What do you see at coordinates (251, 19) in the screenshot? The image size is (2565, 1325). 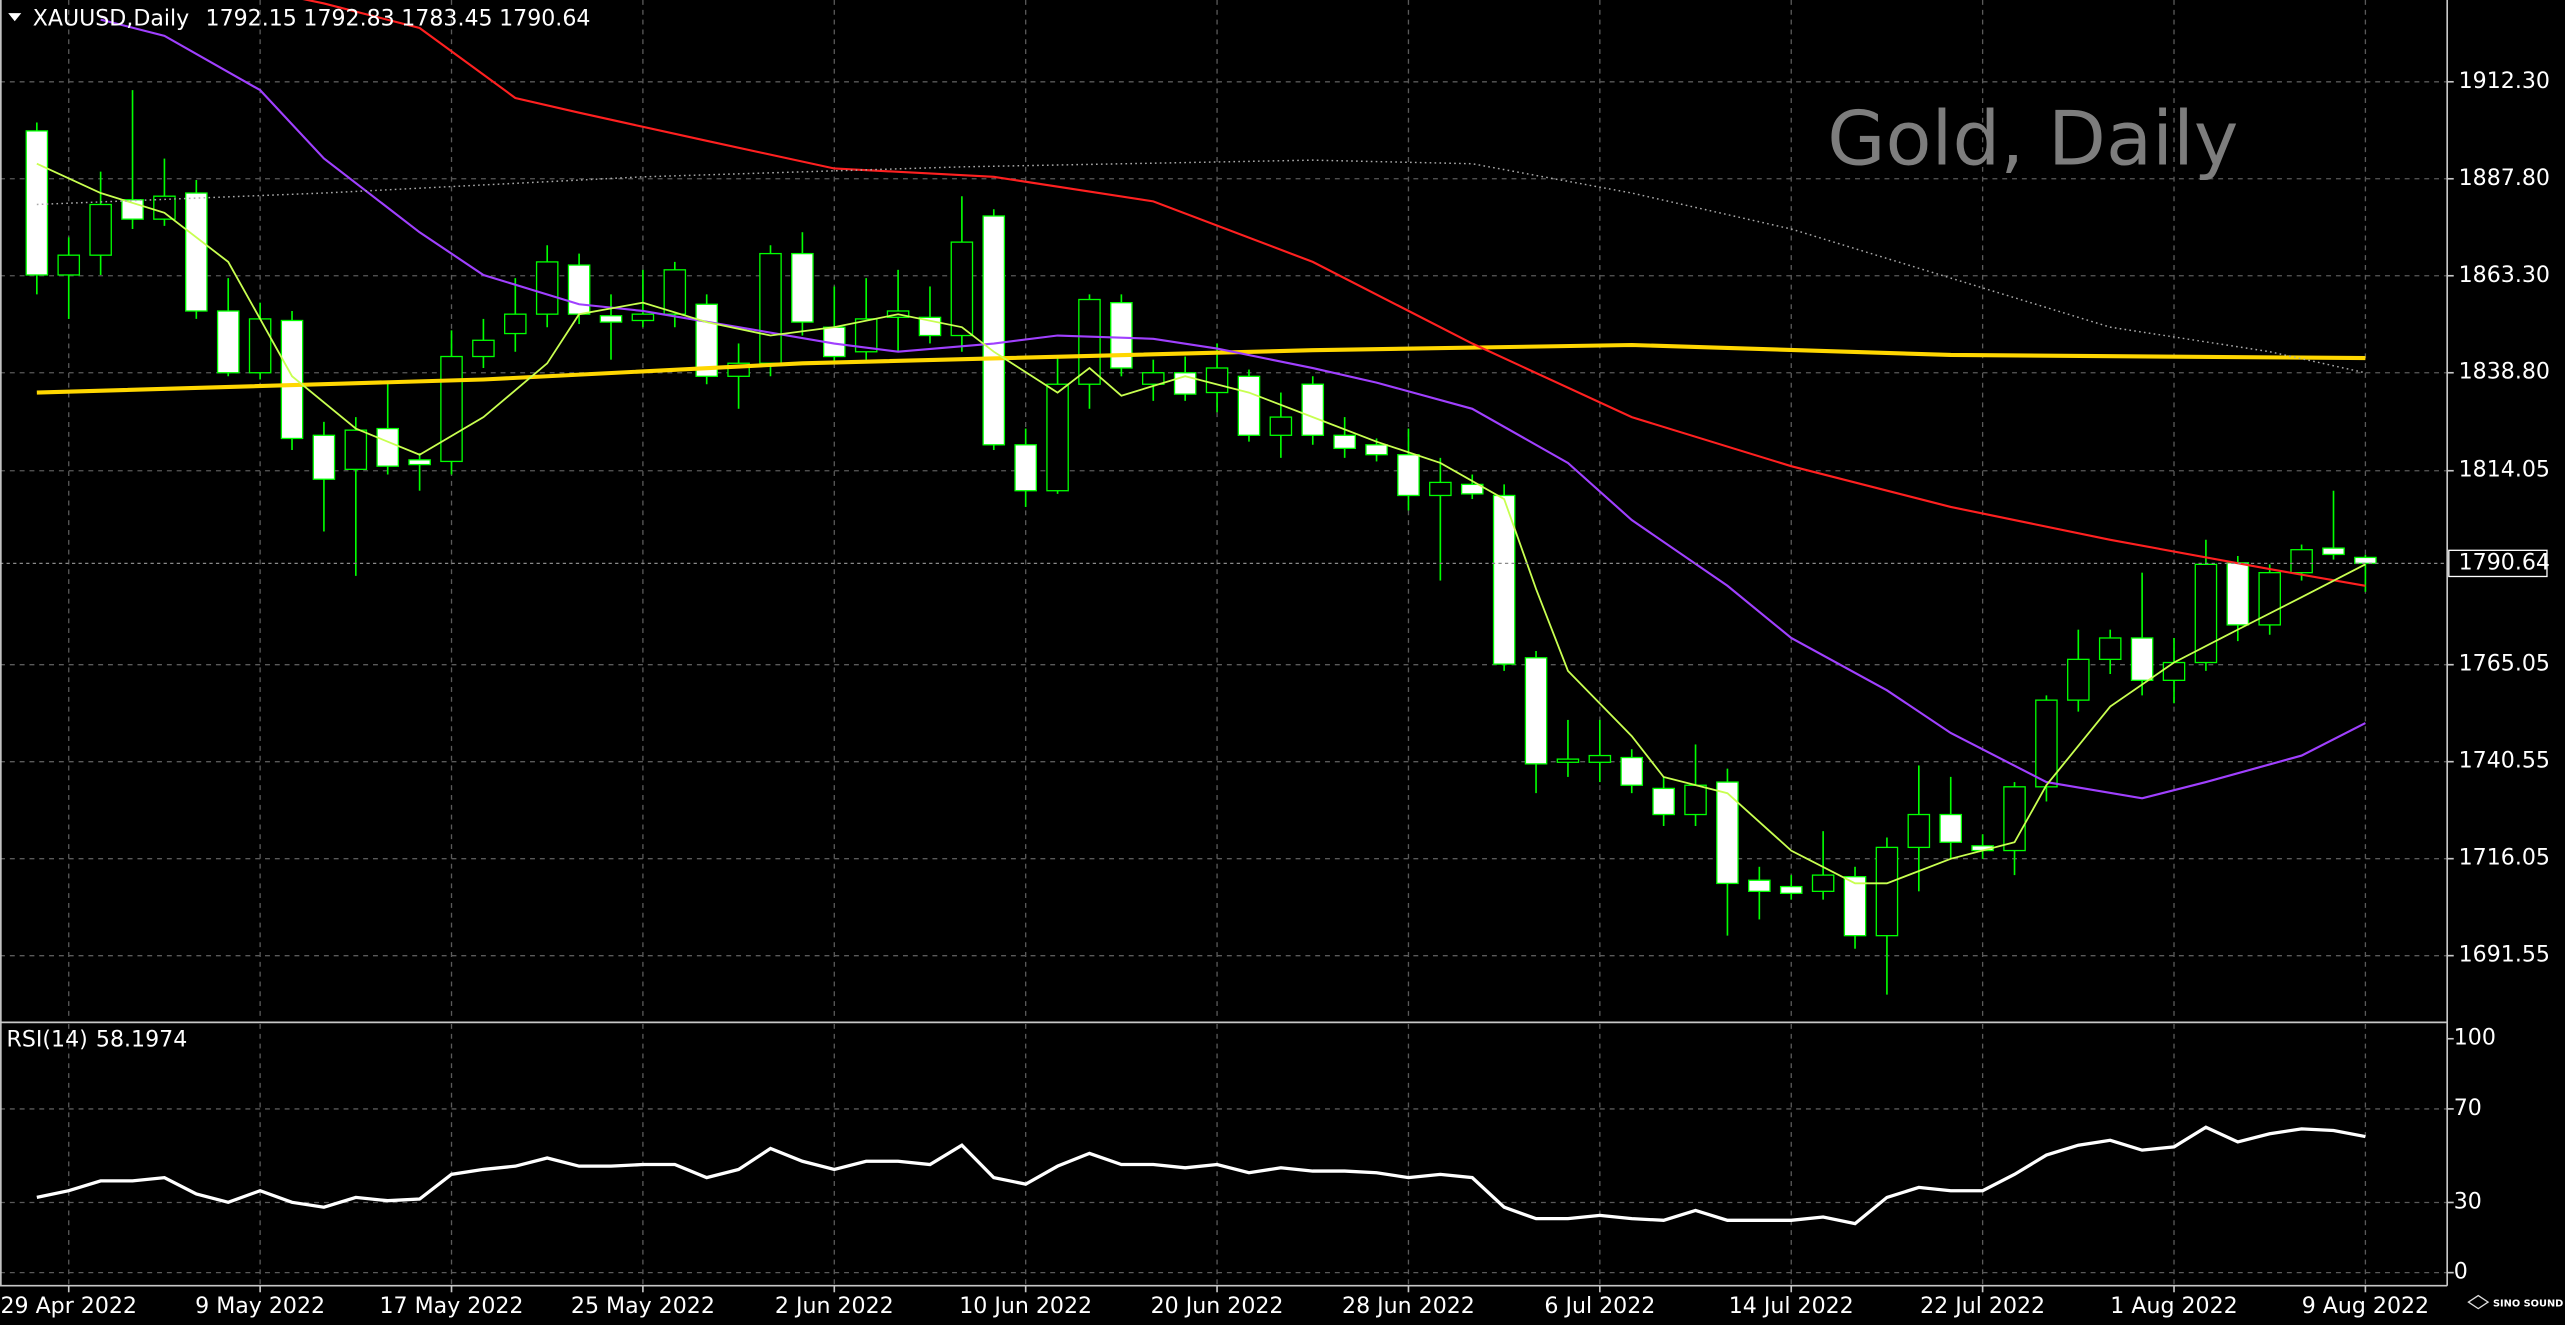 I see `open-value: 1792.15` at bounding box center [251, 19].